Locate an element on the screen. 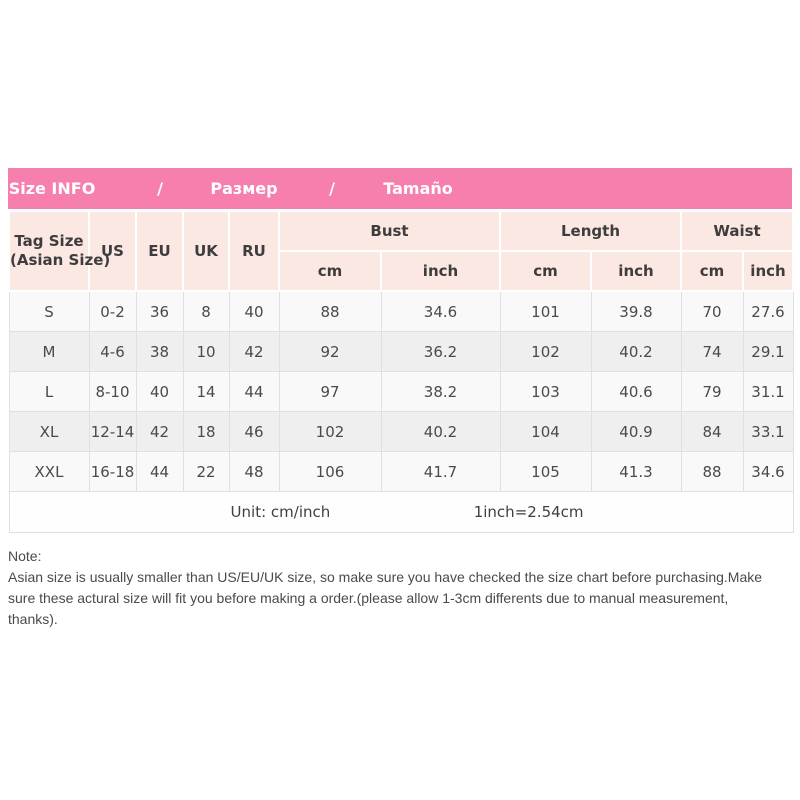 This screenshot has width=800, height=800. cell-bust-inch: 38.2 is located at coordinates (440, 391).